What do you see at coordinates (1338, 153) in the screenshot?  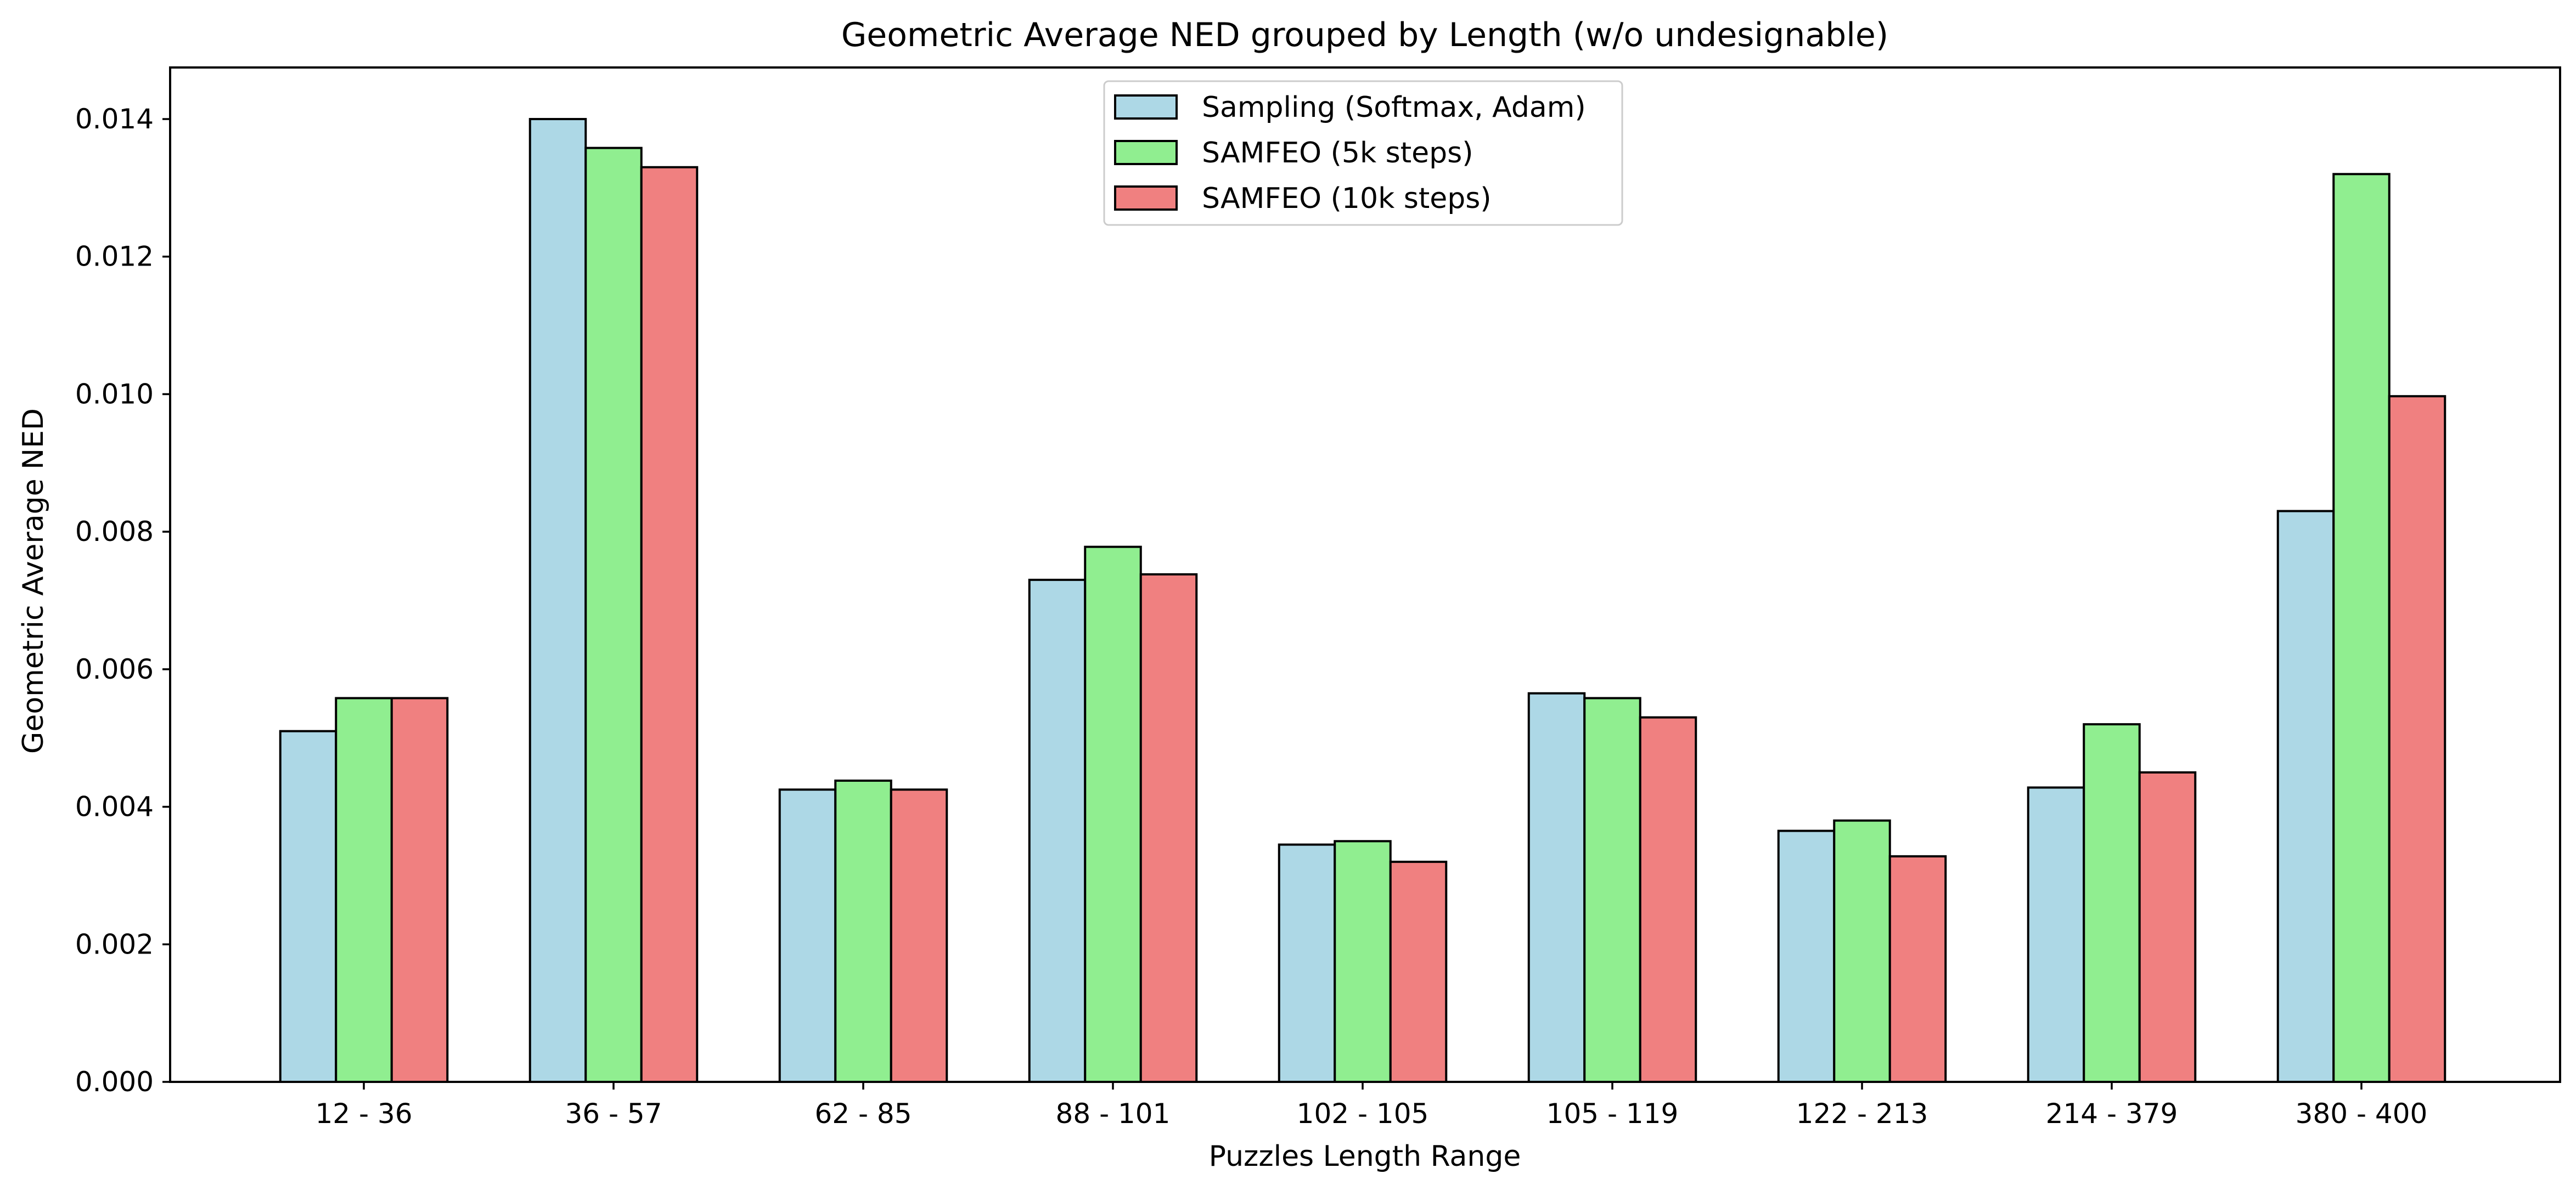 I see `legend-label-2: SAMFEO (5k steps)` at bounding box center [1338, 153].